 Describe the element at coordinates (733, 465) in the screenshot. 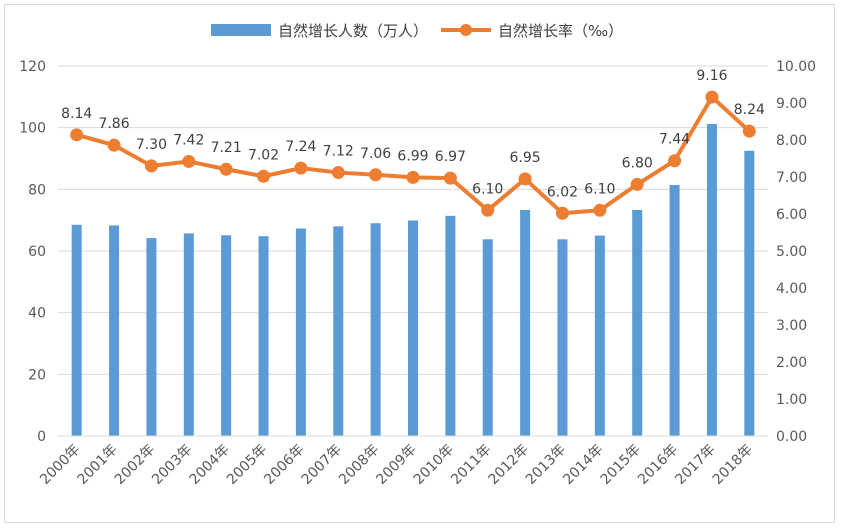

I see `x-tick-label: 2018年` at that location.